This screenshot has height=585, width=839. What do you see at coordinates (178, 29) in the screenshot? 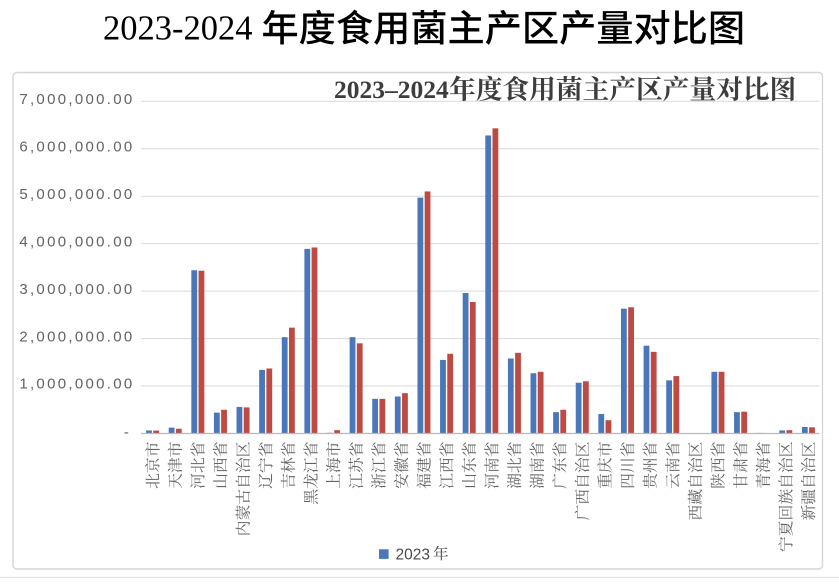
I see `svg-text: 2023-2024` at bounding box center [178, 29].